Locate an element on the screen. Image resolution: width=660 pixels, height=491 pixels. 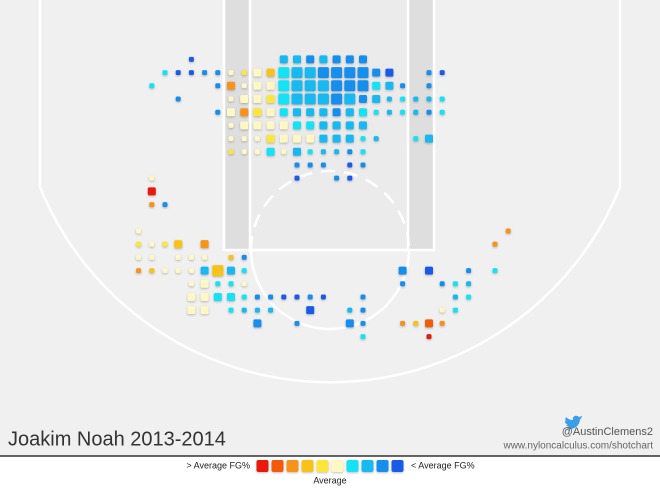
lane-outline is located at coordinates (329, 126).